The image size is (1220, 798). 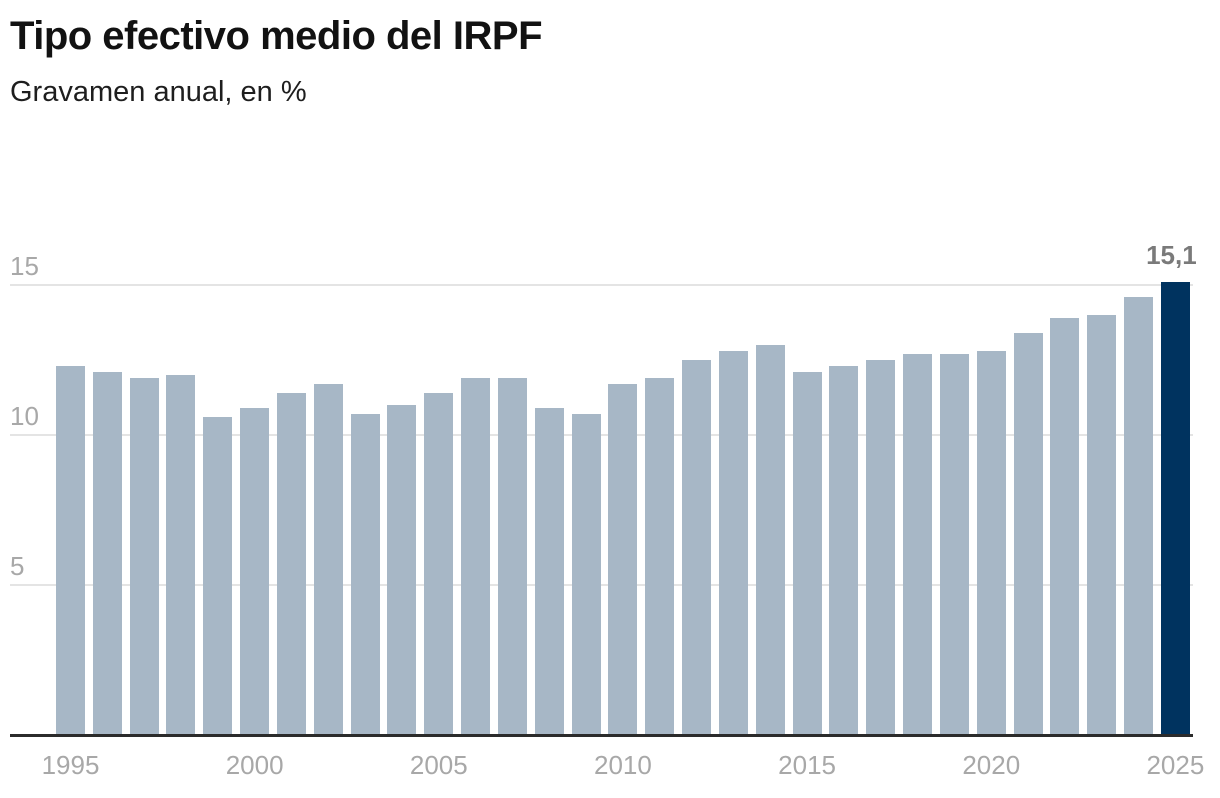 I want to click on bar-2021, so click(x=1028, y=534).